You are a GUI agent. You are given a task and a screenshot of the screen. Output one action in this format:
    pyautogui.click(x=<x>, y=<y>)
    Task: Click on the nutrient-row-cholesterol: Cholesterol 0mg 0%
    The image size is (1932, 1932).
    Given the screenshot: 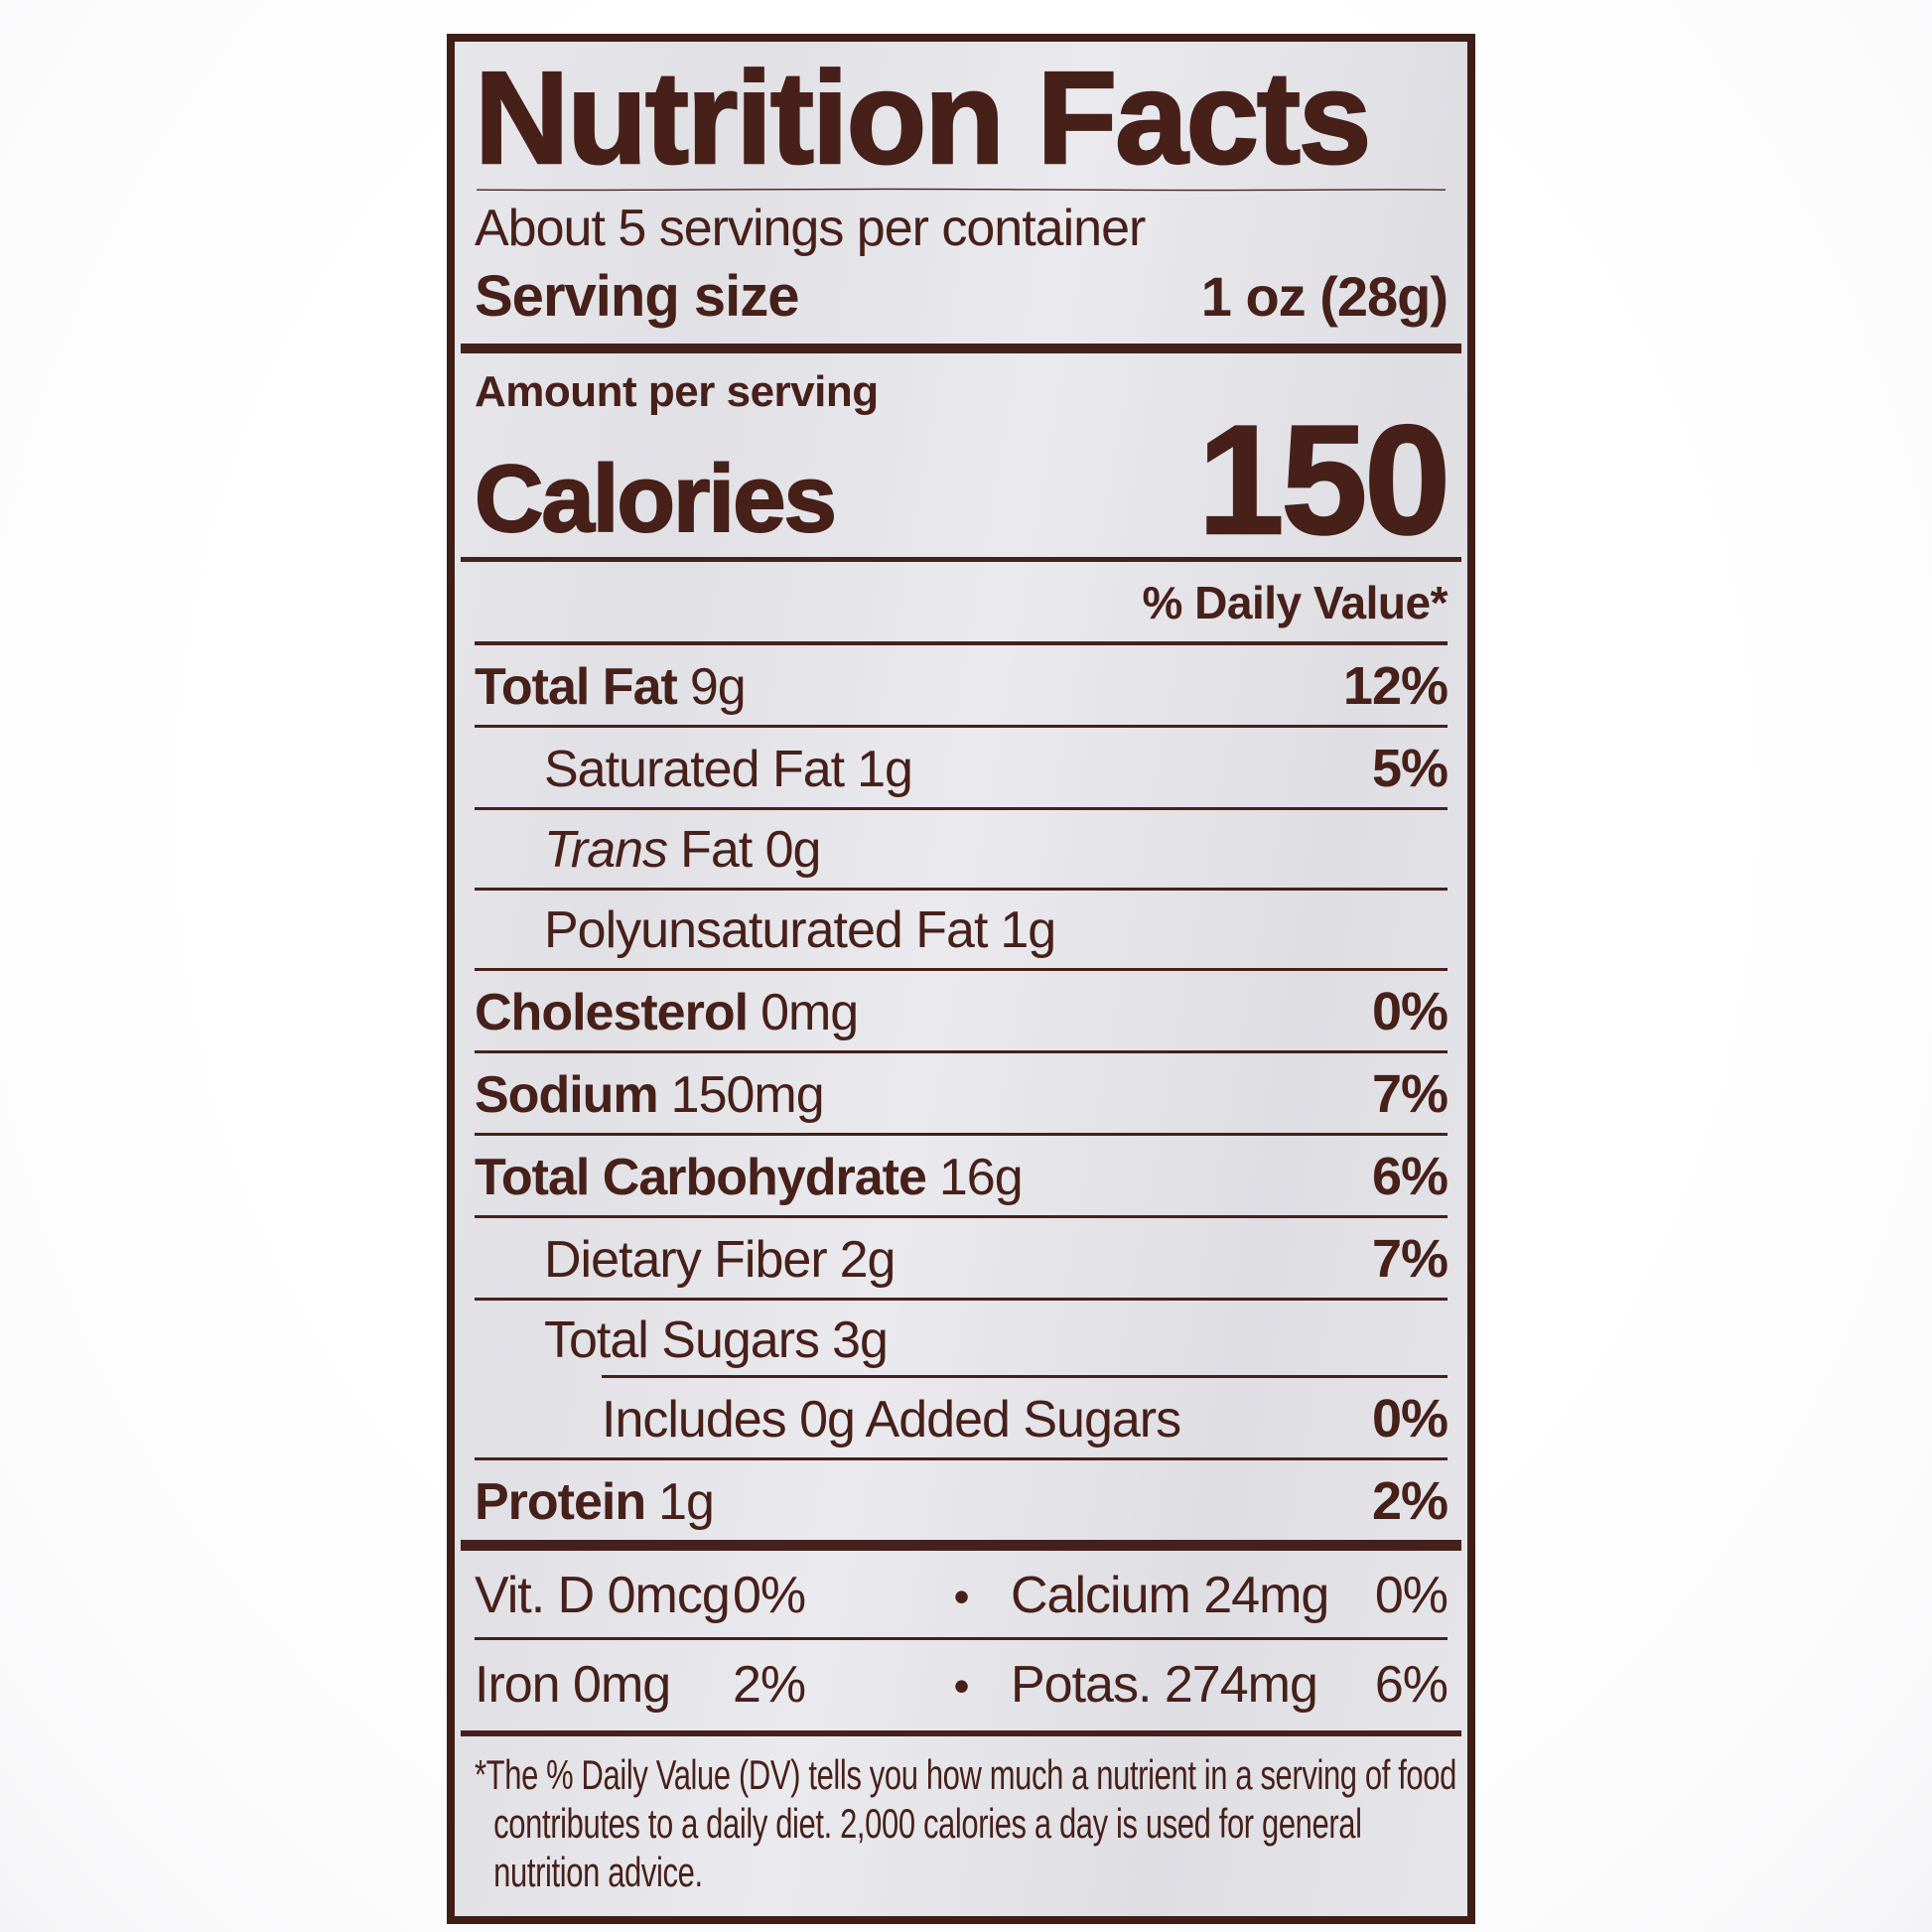 What is the action you would take?
    pyautogui.click(x=962, y=1009)
    